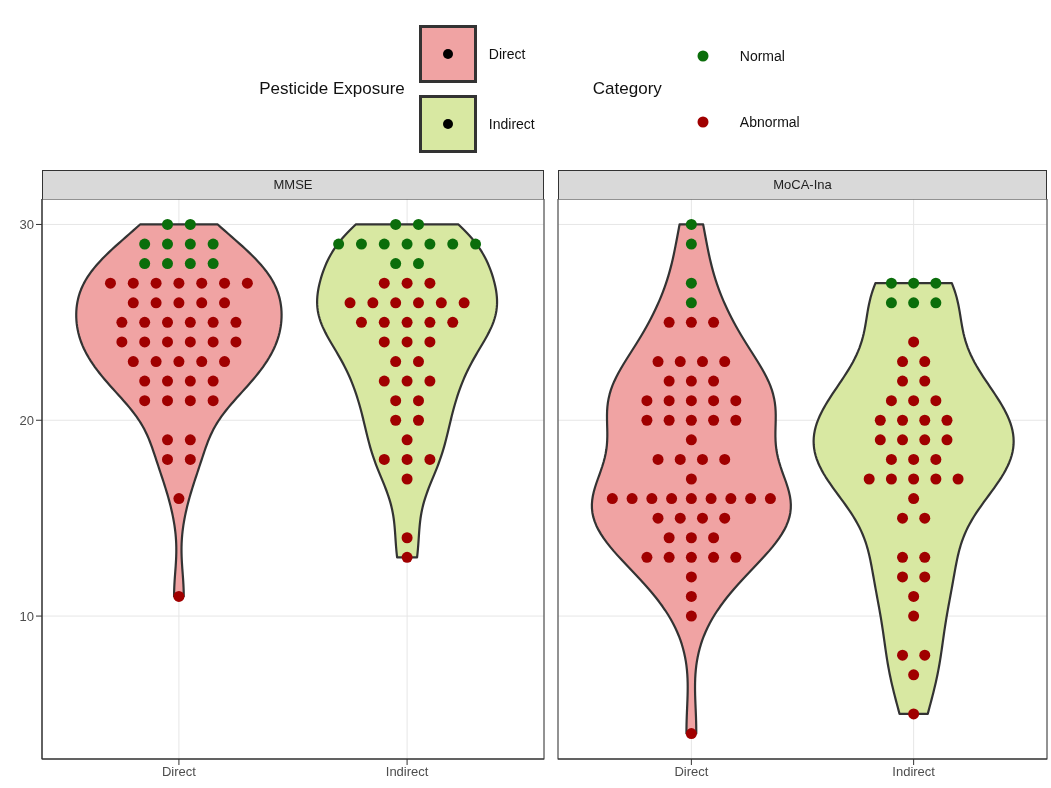 The width and height of the screenshot is (1051, 788). Describe the element at coordinates (26, 225) in the screenshot. I see `y-tick-label: 30` at that location.